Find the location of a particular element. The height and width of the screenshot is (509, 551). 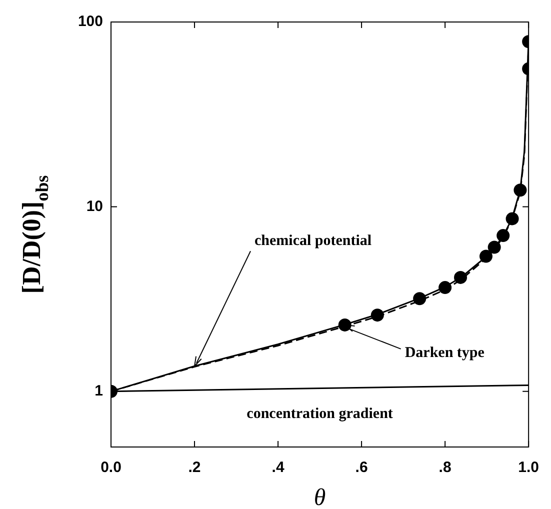

x-tick-label: 1.0 is located at coordinates (529, 467).